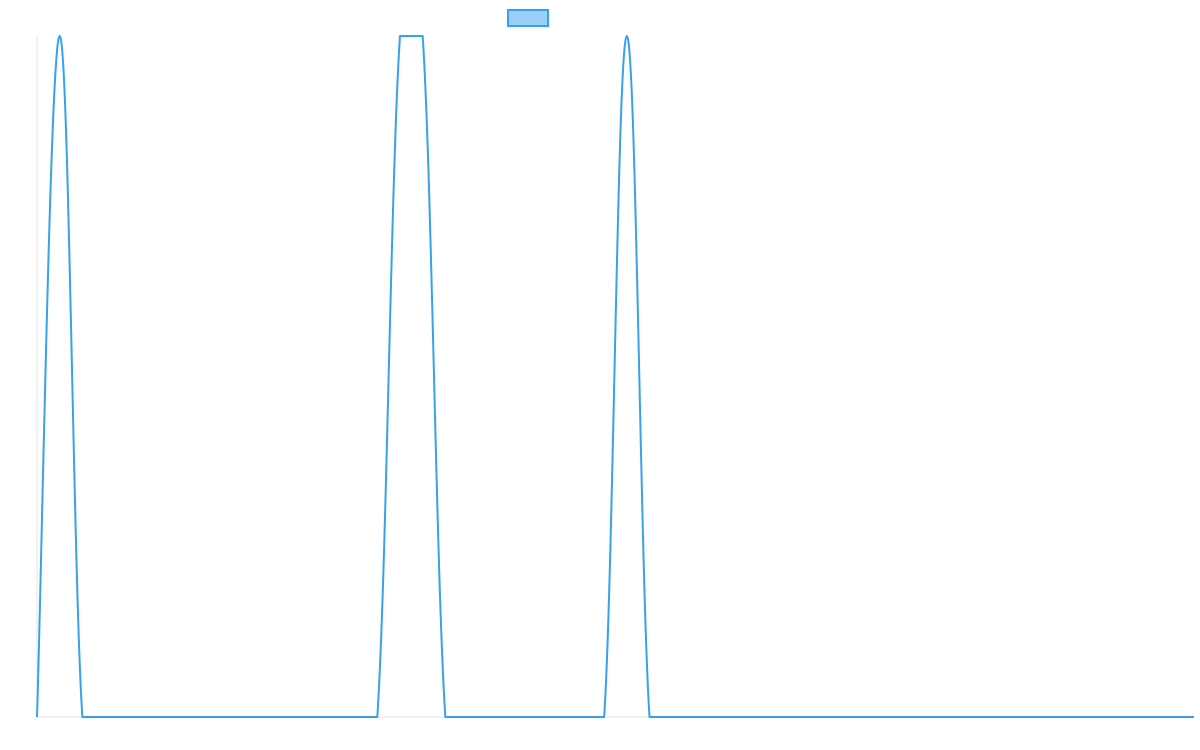  I want to click on legend, so click(528, 18).